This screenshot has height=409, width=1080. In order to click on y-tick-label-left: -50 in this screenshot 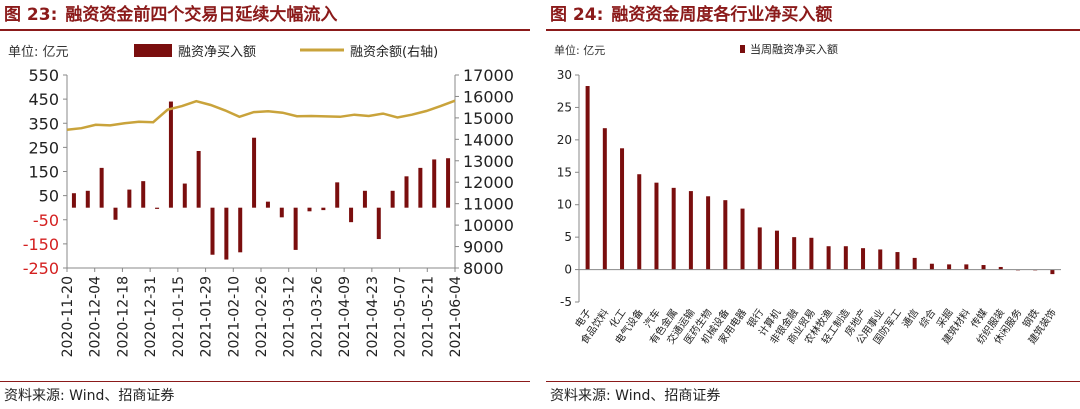, I will do `click(46, 220)`.